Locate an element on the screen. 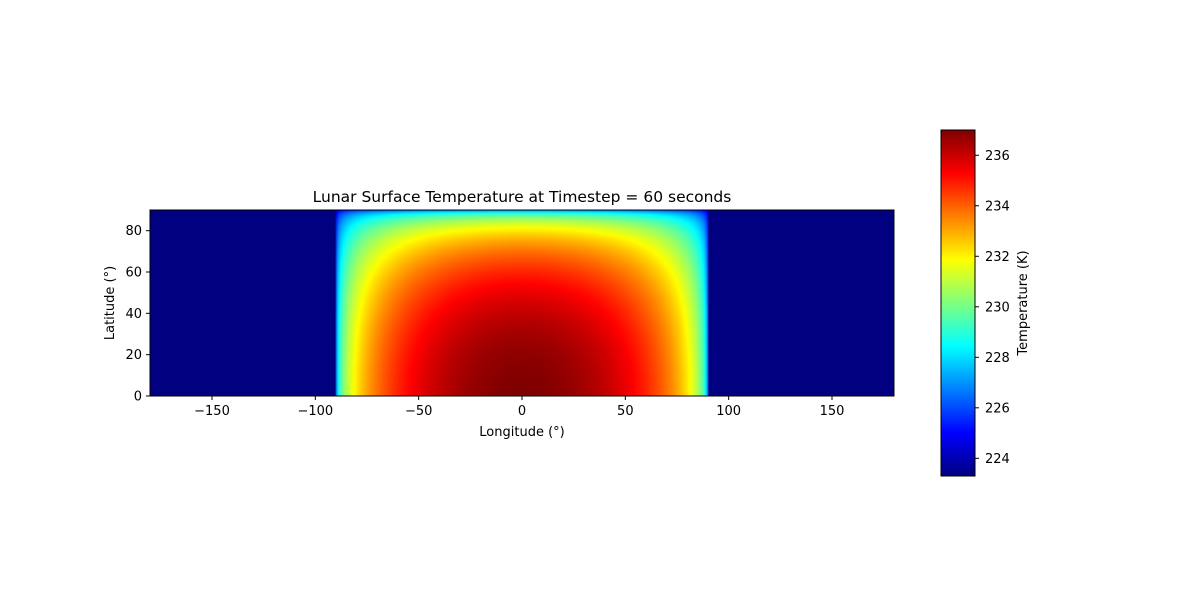 The image size is (1200, 600). x-axis-title: Longitude (°) is located at coordinates (521, 432).